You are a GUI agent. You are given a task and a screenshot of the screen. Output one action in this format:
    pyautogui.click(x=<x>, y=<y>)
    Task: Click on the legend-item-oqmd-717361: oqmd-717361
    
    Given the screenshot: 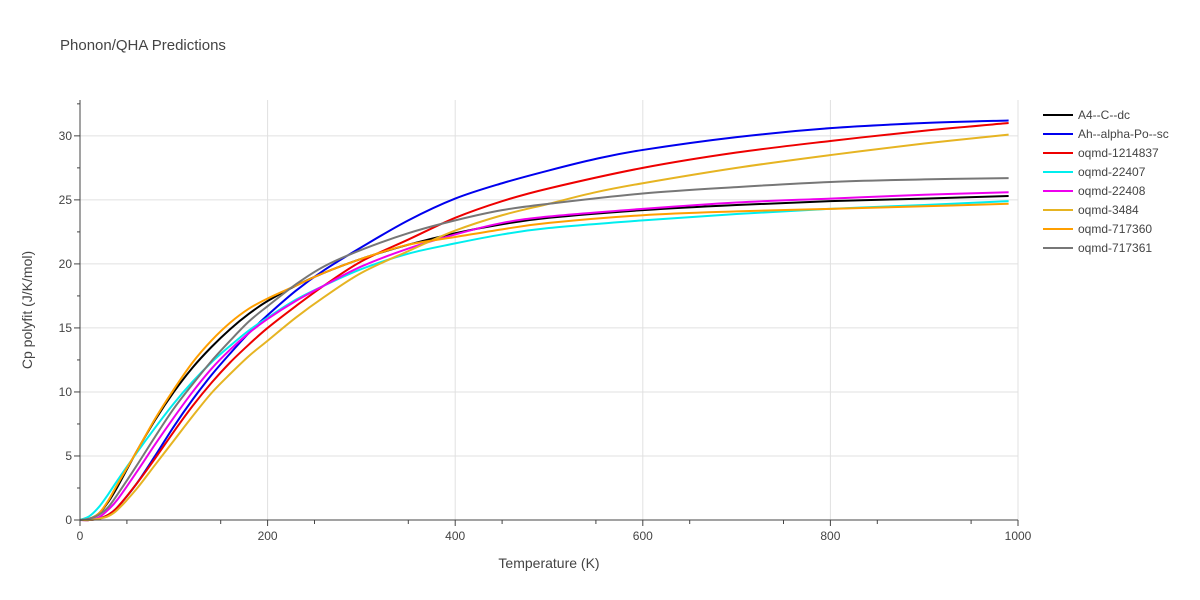 What is the action you would take?
    pyautogui.click(x=1097, y=248)
    